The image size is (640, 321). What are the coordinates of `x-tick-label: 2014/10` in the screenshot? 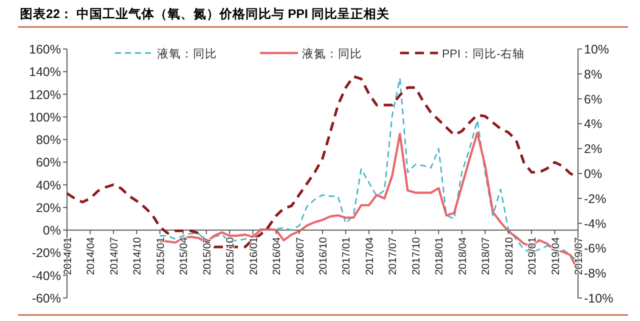 It's located at (138, 256).